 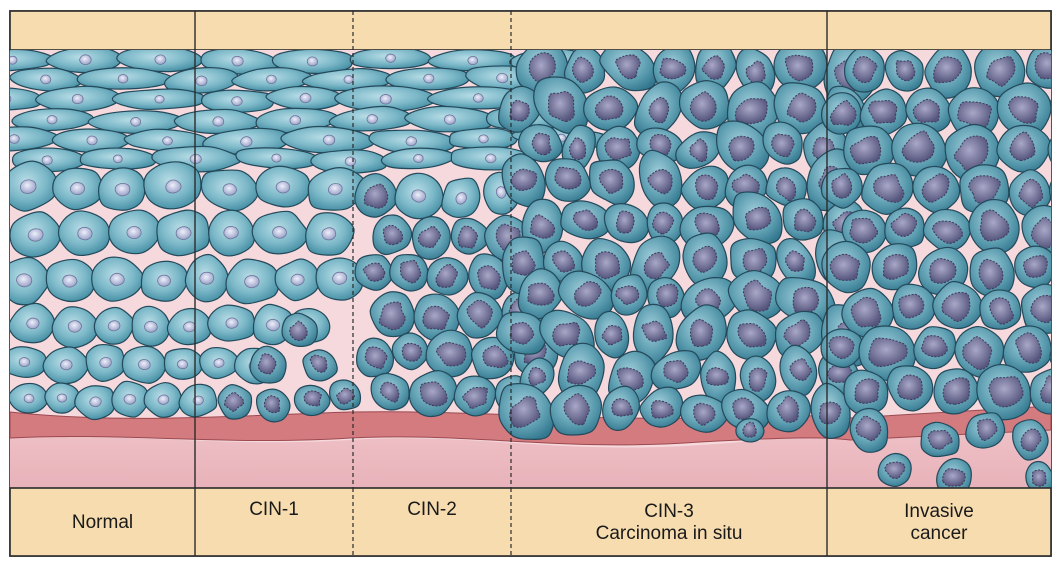 What do you see at coordinates (1050, 191) in the screenshot?
I see `dysplastic-cell` at bounding box center [1050, 191].